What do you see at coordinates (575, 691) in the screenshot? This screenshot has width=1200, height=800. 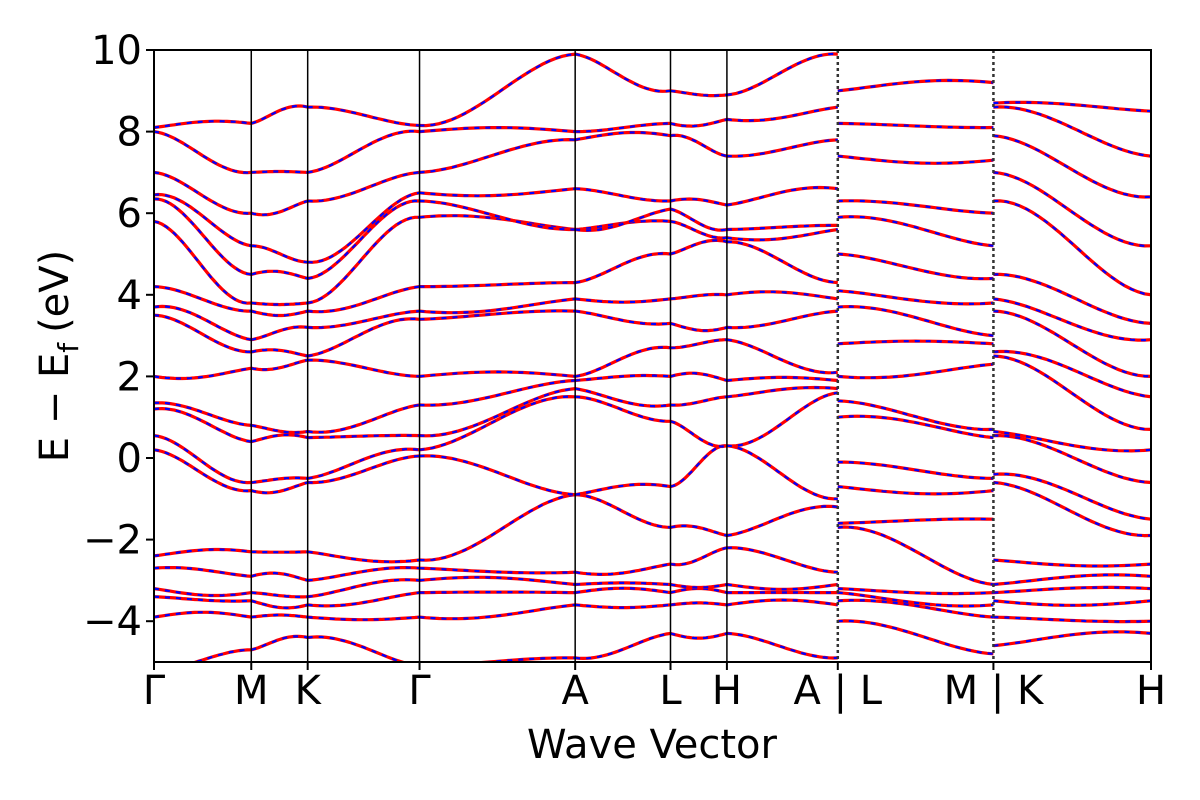 I see `x-tick-label: A` at bounding box center [575, 691].